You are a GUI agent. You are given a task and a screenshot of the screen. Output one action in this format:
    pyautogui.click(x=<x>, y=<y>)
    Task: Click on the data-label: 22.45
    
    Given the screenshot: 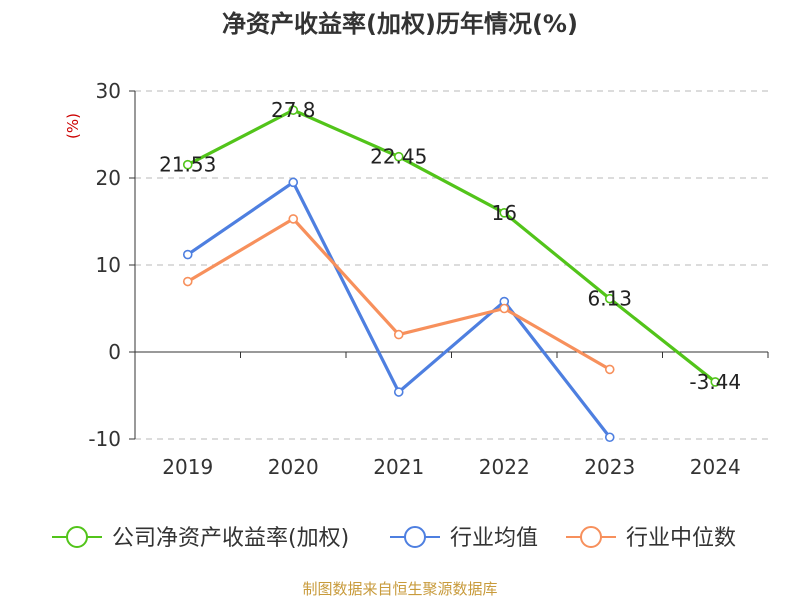 What is the action you would take?
    pyautogui.click(x=398, y=157)
    